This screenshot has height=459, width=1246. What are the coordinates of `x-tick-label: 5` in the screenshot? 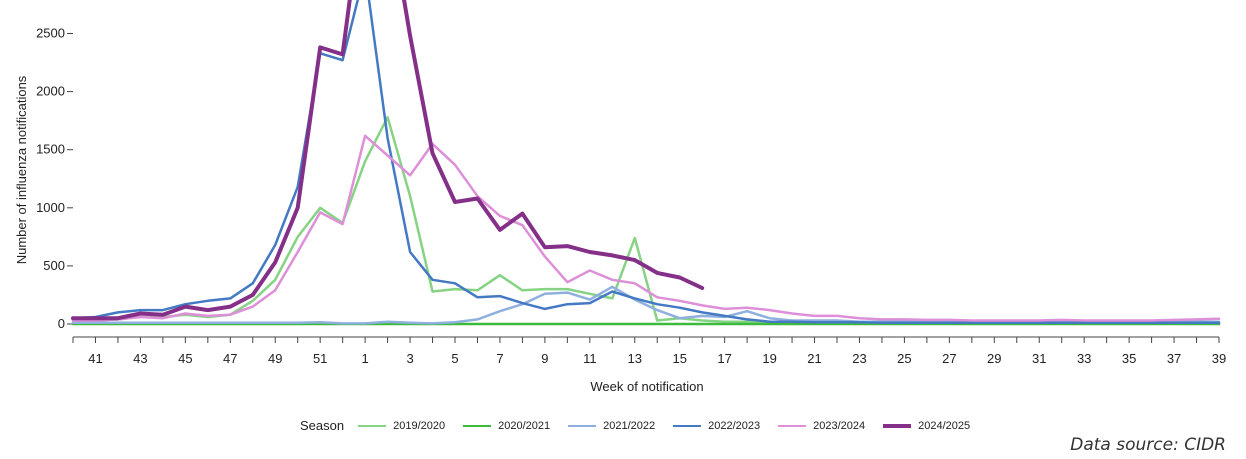 It's located at (454, 358).